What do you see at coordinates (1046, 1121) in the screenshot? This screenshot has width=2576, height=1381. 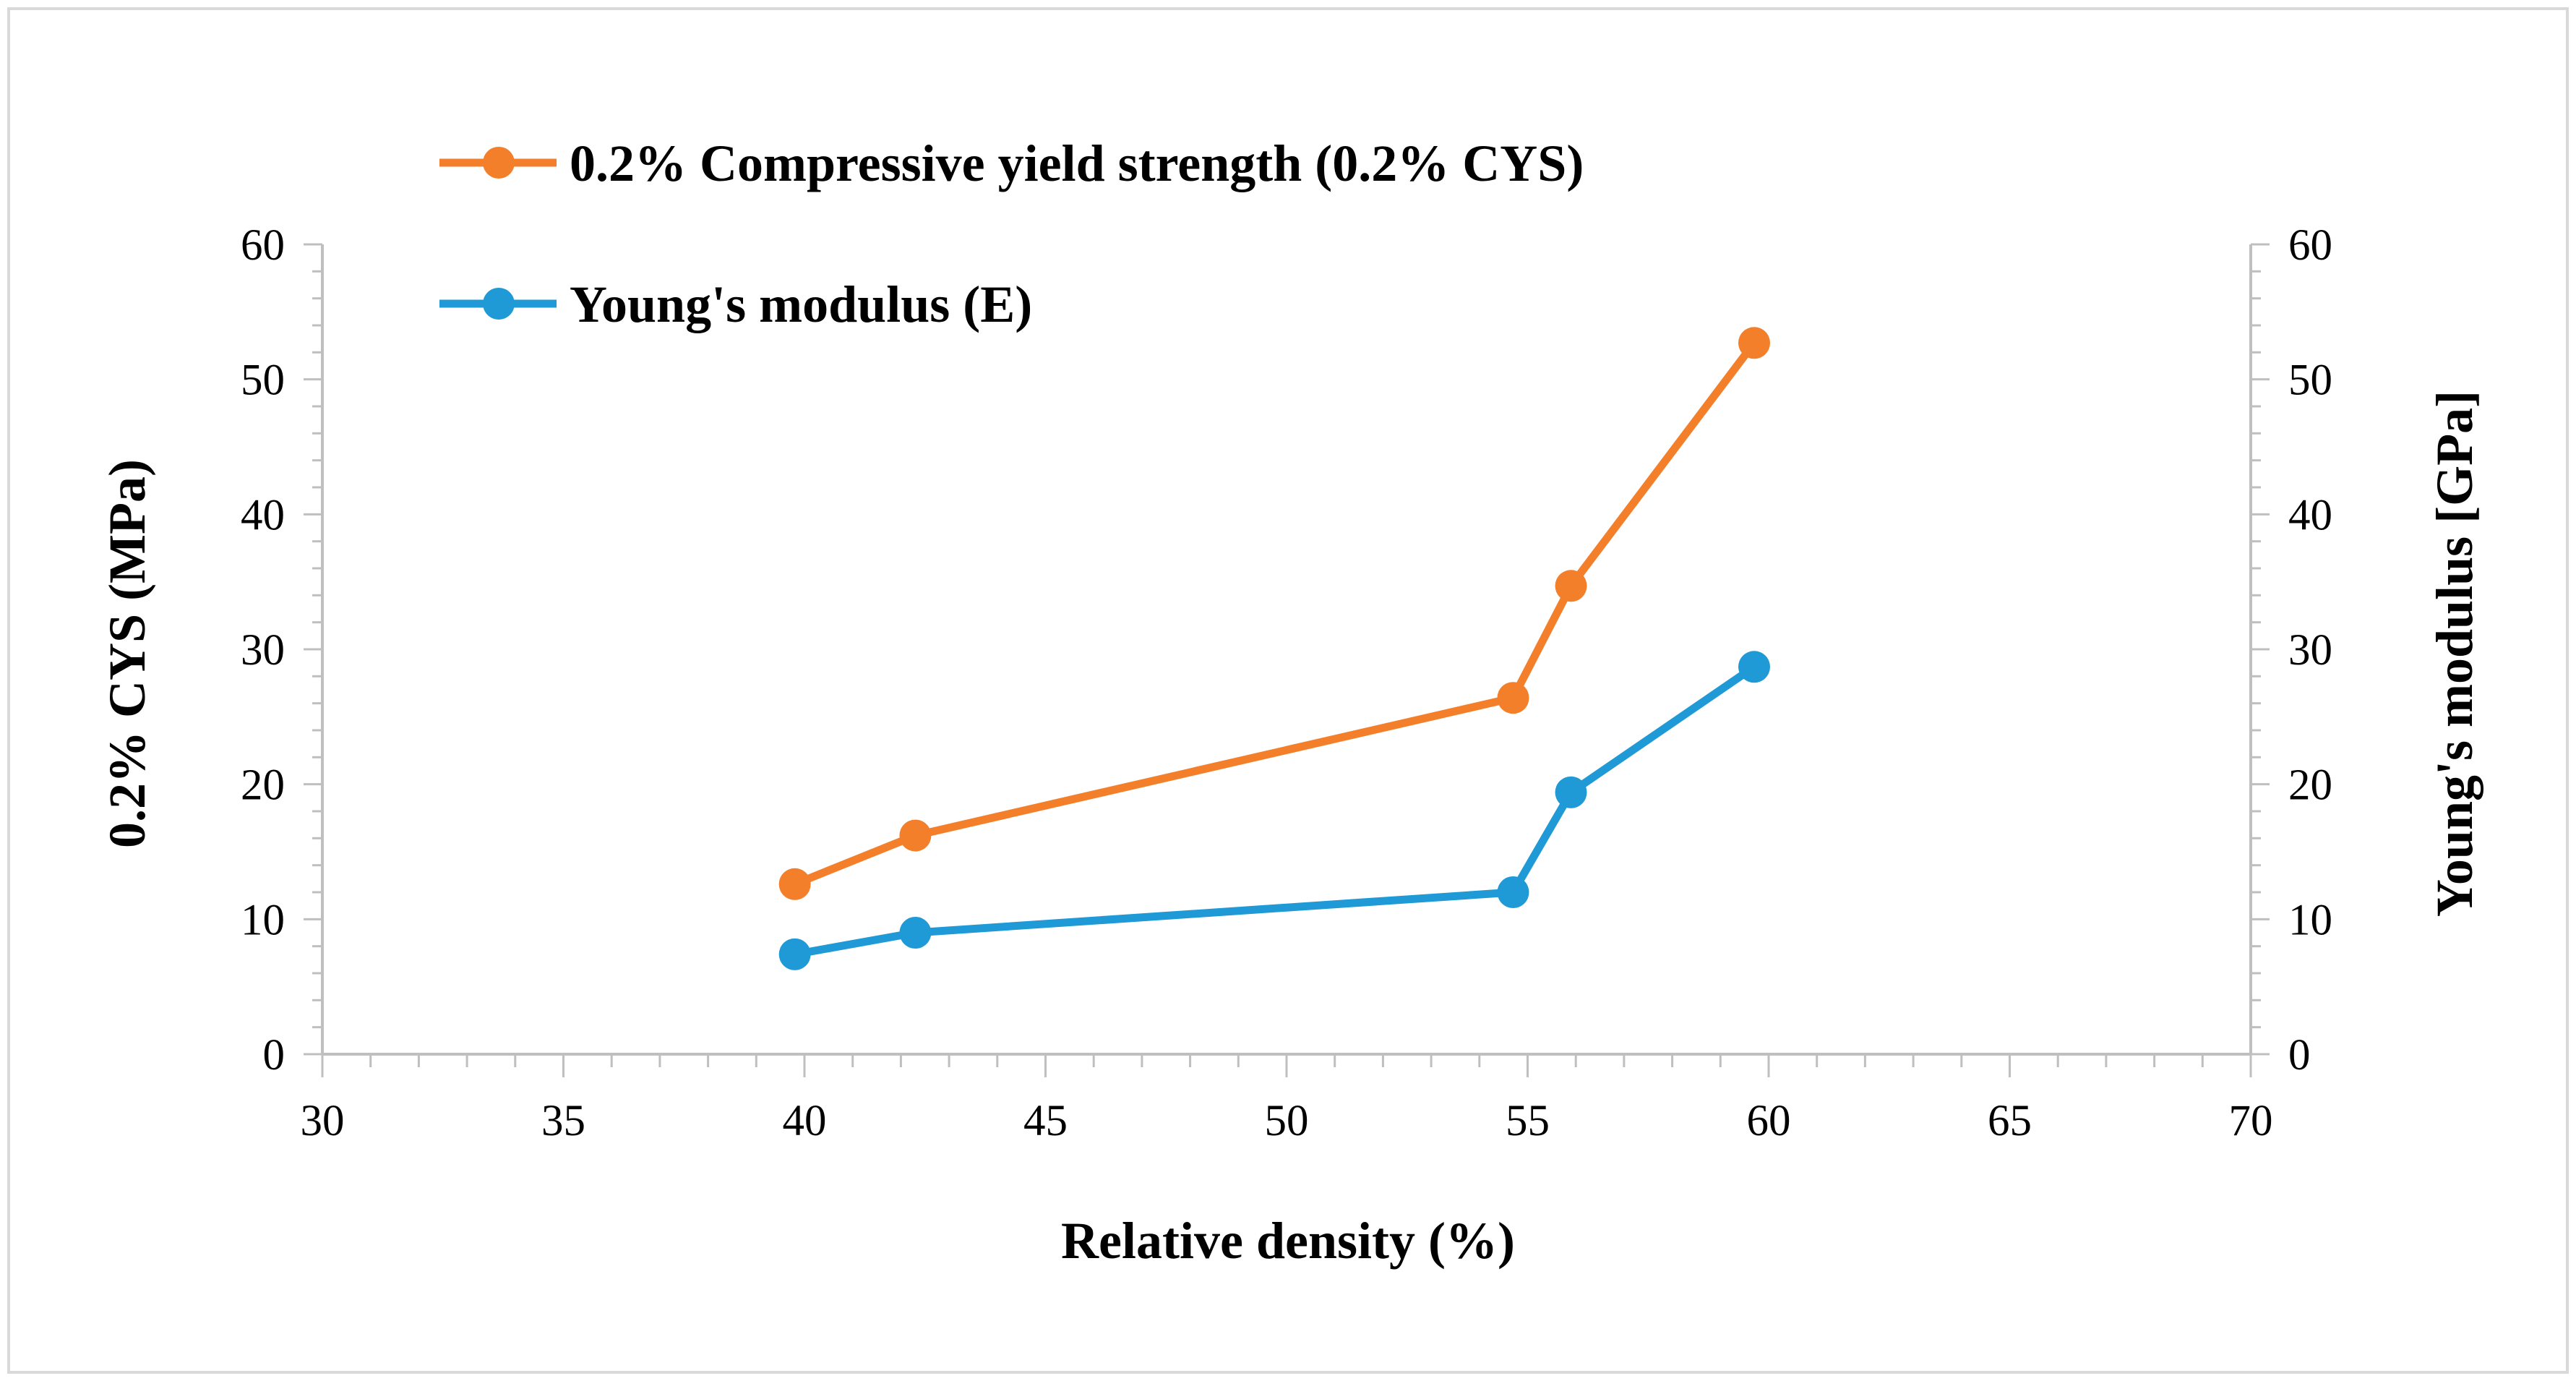 I see `x-tick-label: 45` at bounding box center [1046, 1121].